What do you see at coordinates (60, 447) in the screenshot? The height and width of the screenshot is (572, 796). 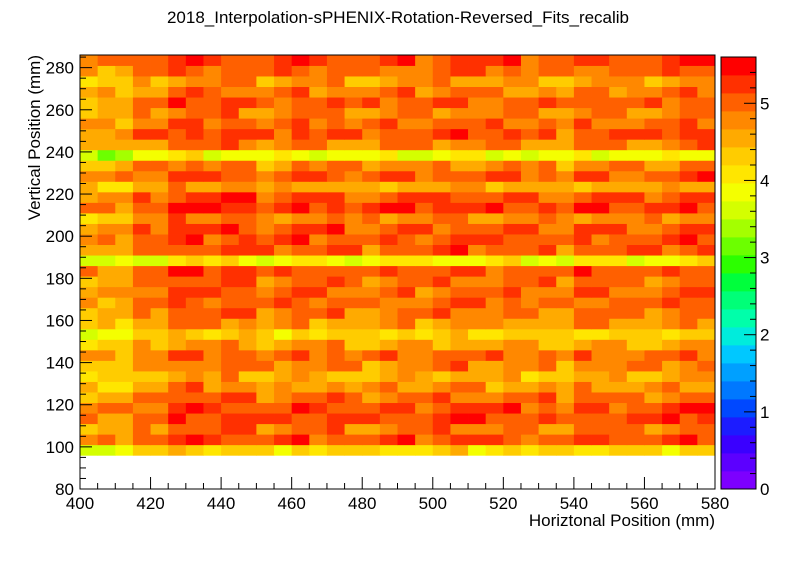 I see `y-tick-label: 100` at bounding box center [60, 447].